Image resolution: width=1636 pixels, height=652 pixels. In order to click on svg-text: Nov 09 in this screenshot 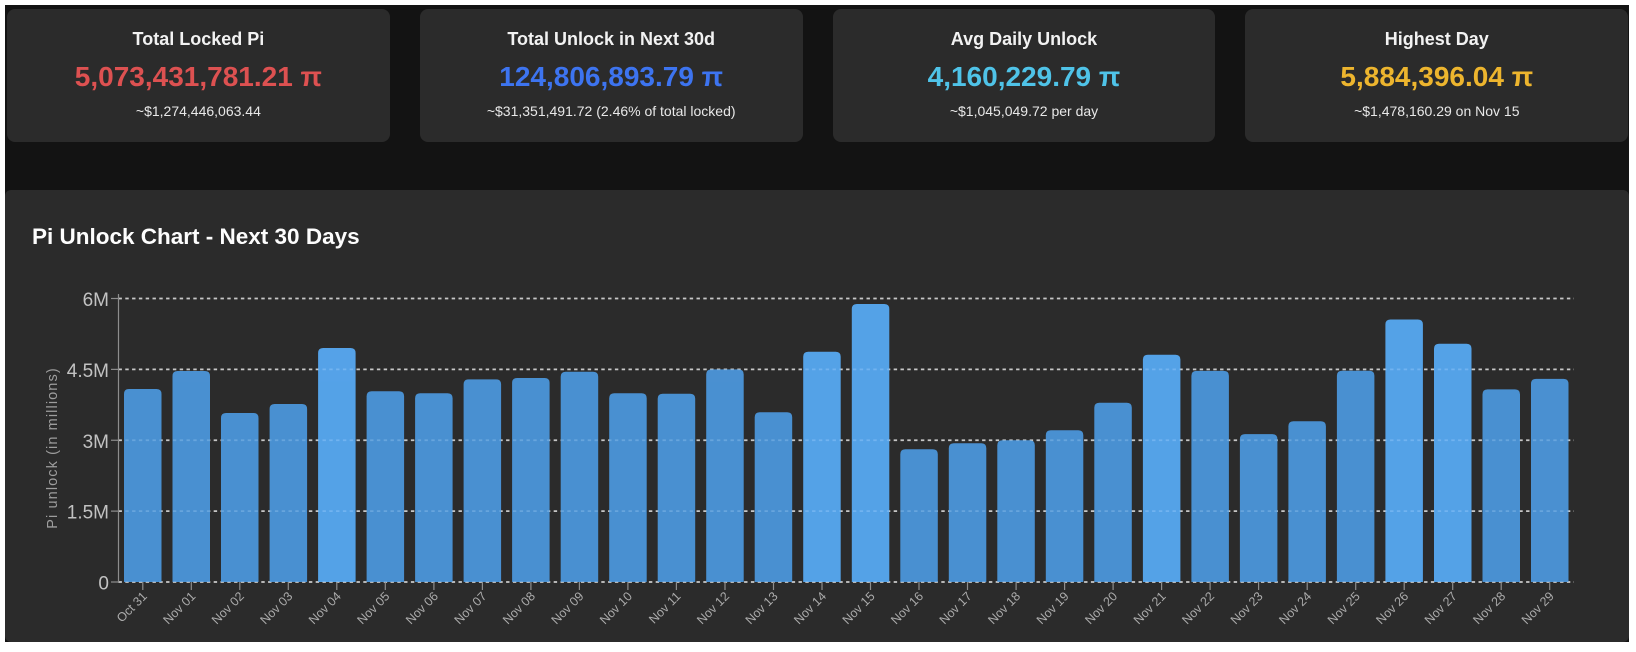, I will do `click(568, 608)`.